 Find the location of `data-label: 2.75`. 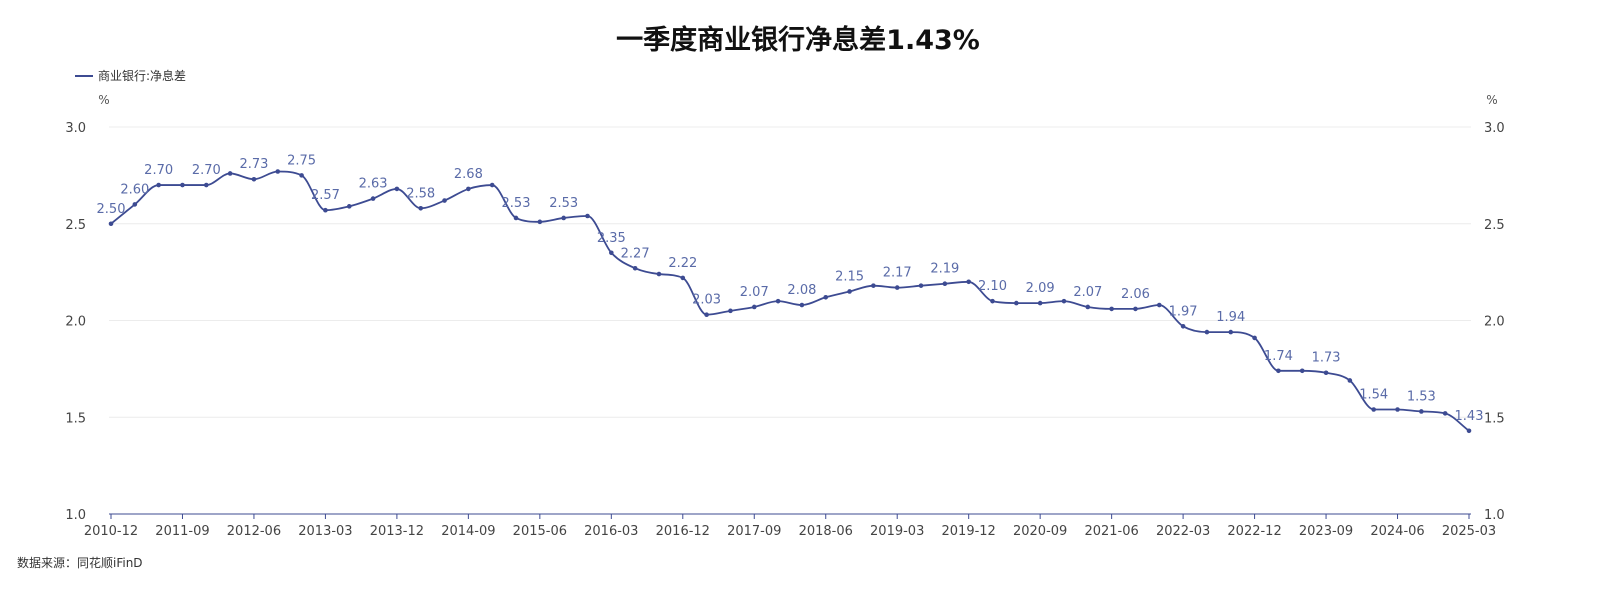

data-label: 2.75 is located at coordinates (301, 160).